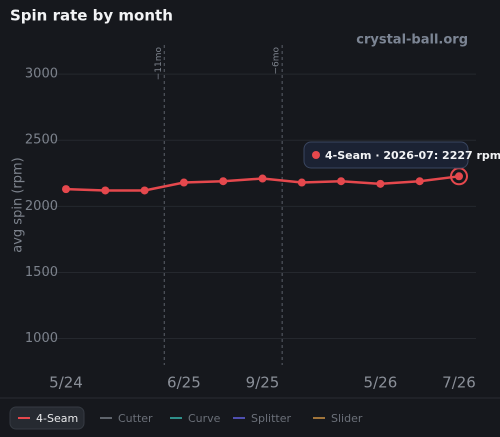 This screenshot has height=437, width=500. What do you see at coordinates (66, 383) in the screenshot?
I see `x-tick-label: 5/24` at bounding box center [66, 383].